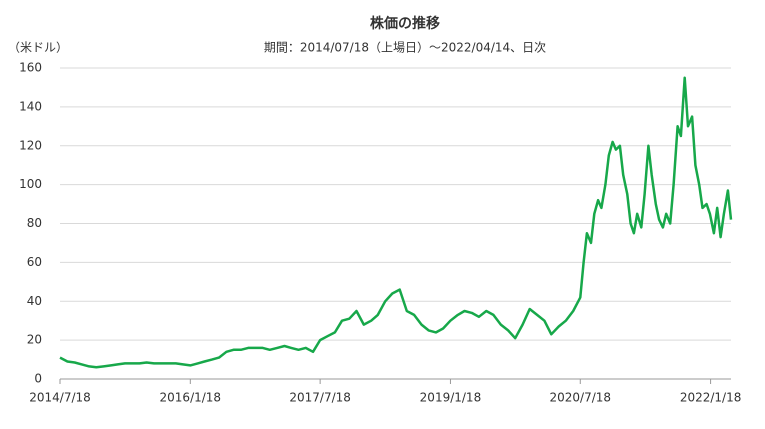 The image size is (765, 429). What do you see at coordinates (60, 398) in the screenshot?
I see `x-tick-label: 2014/7/18` at bounding box center [60, 398].